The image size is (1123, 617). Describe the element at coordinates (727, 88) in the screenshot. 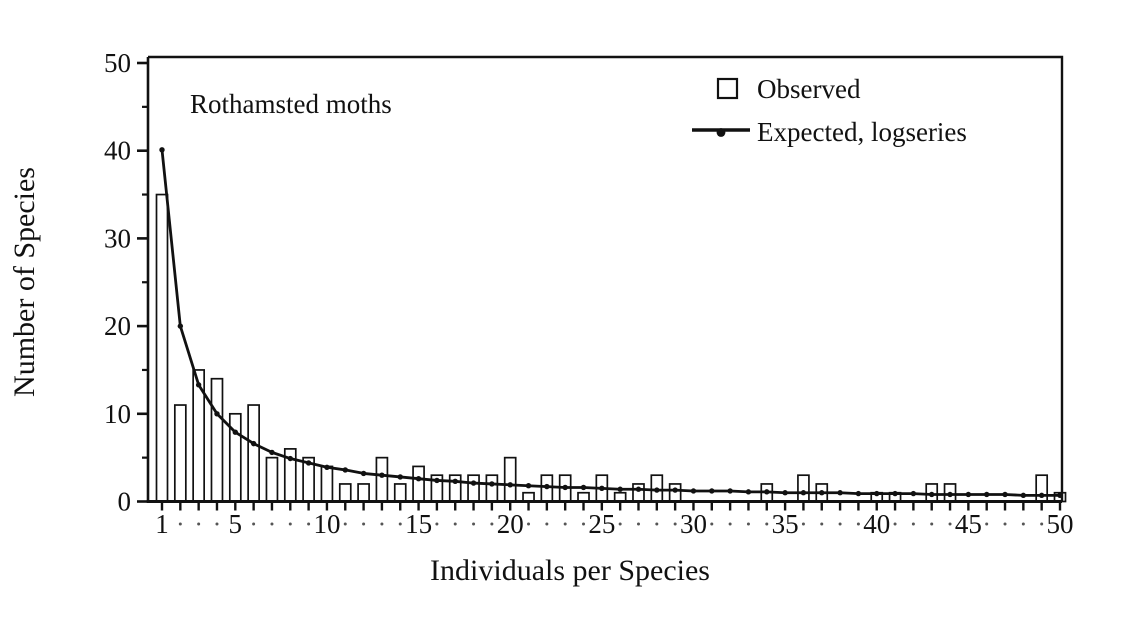

I see `legend-observed-square-icon` at that location.